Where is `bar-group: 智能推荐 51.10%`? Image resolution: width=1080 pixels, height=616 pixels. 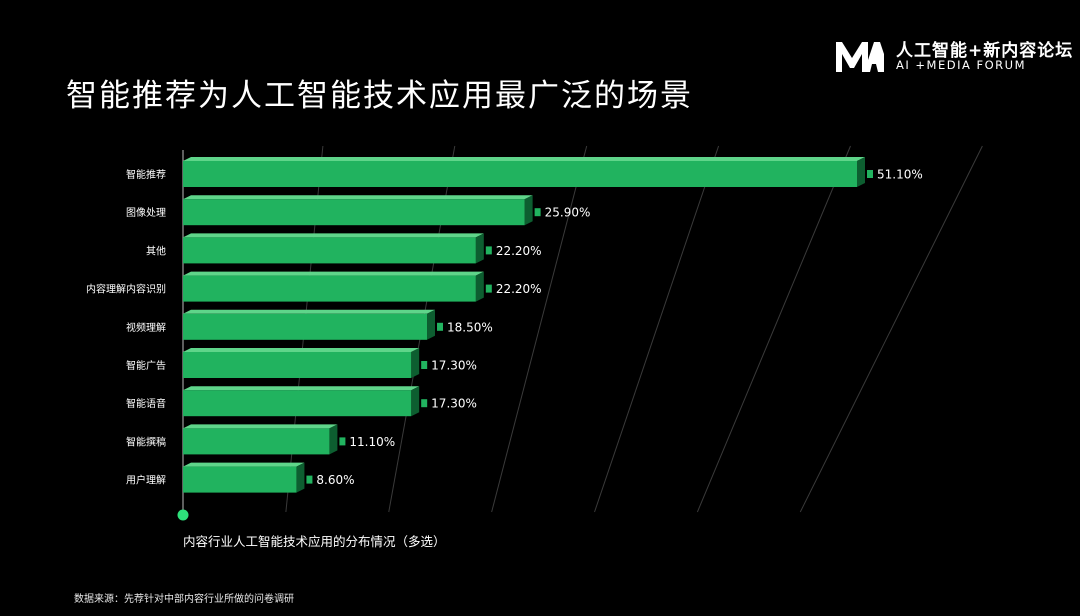 bar-group: 智能推荐 51.10% is located at coordinates (524, 172).